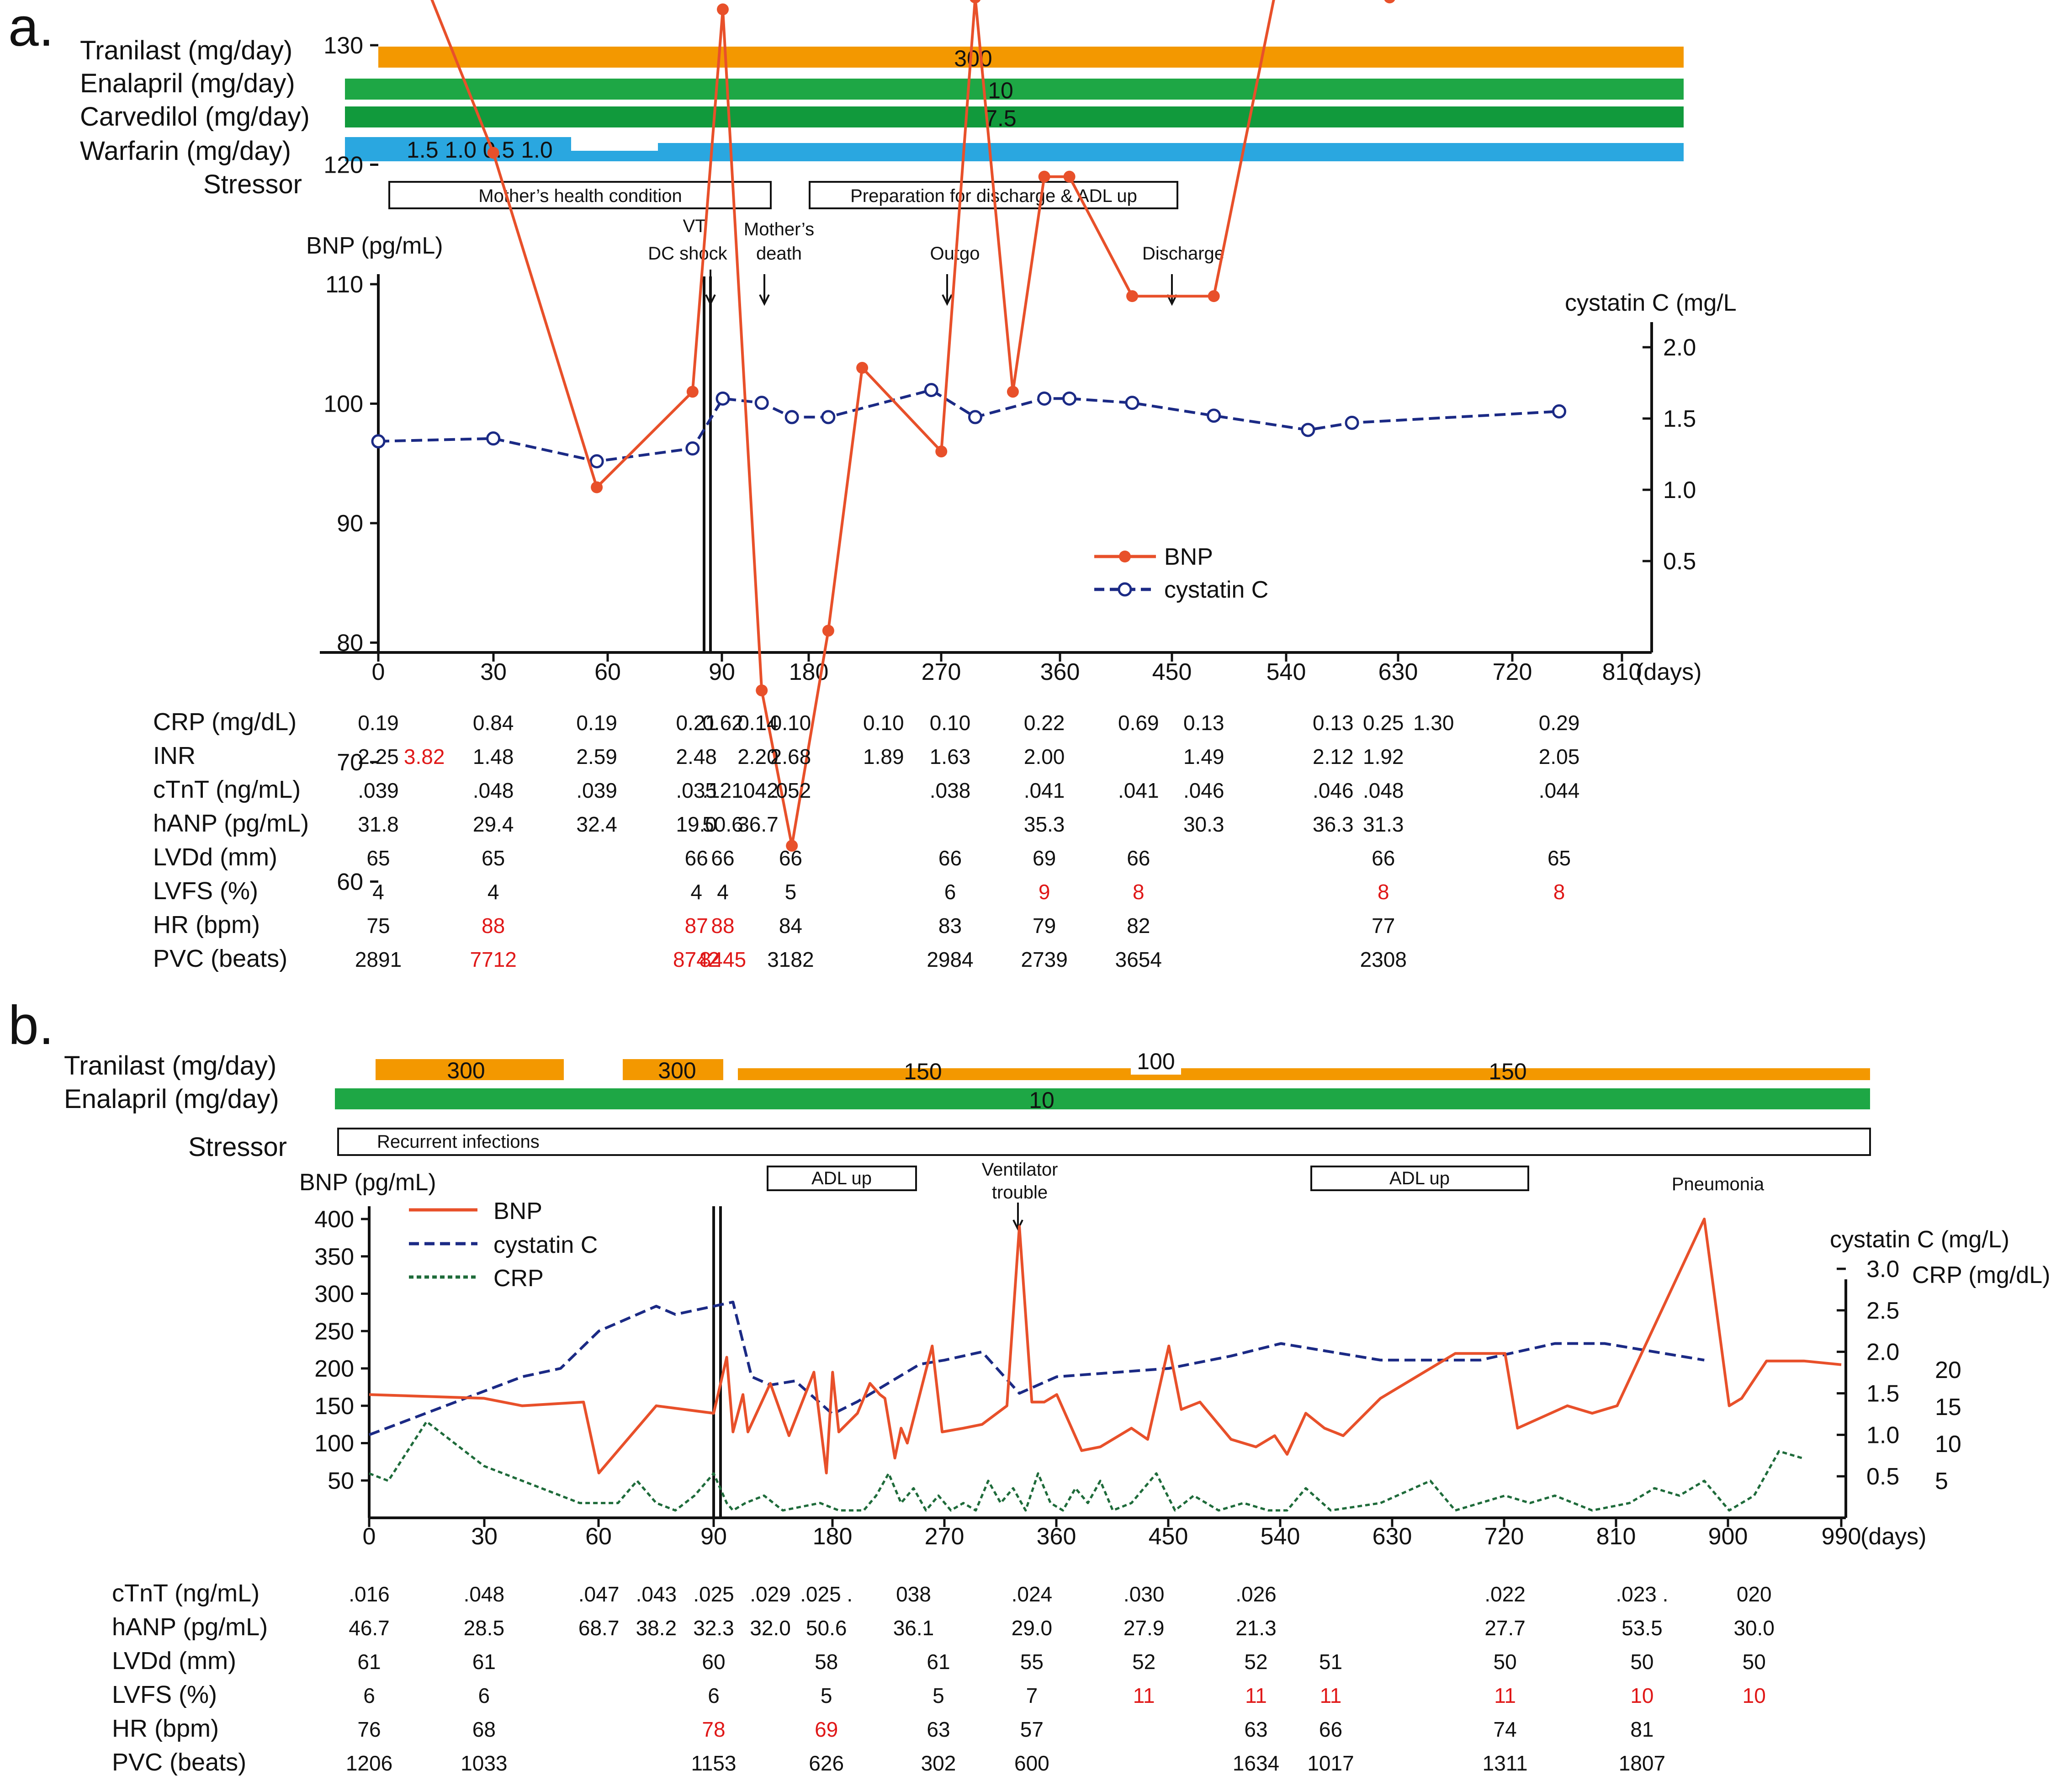 The height and width of the screenshot is (1781, 2072). What do you see at coordinates (206, 891) in the screenshot?
I see `table-a-label-lvfs: LVFS (%)` at bounding box center [206, 891].